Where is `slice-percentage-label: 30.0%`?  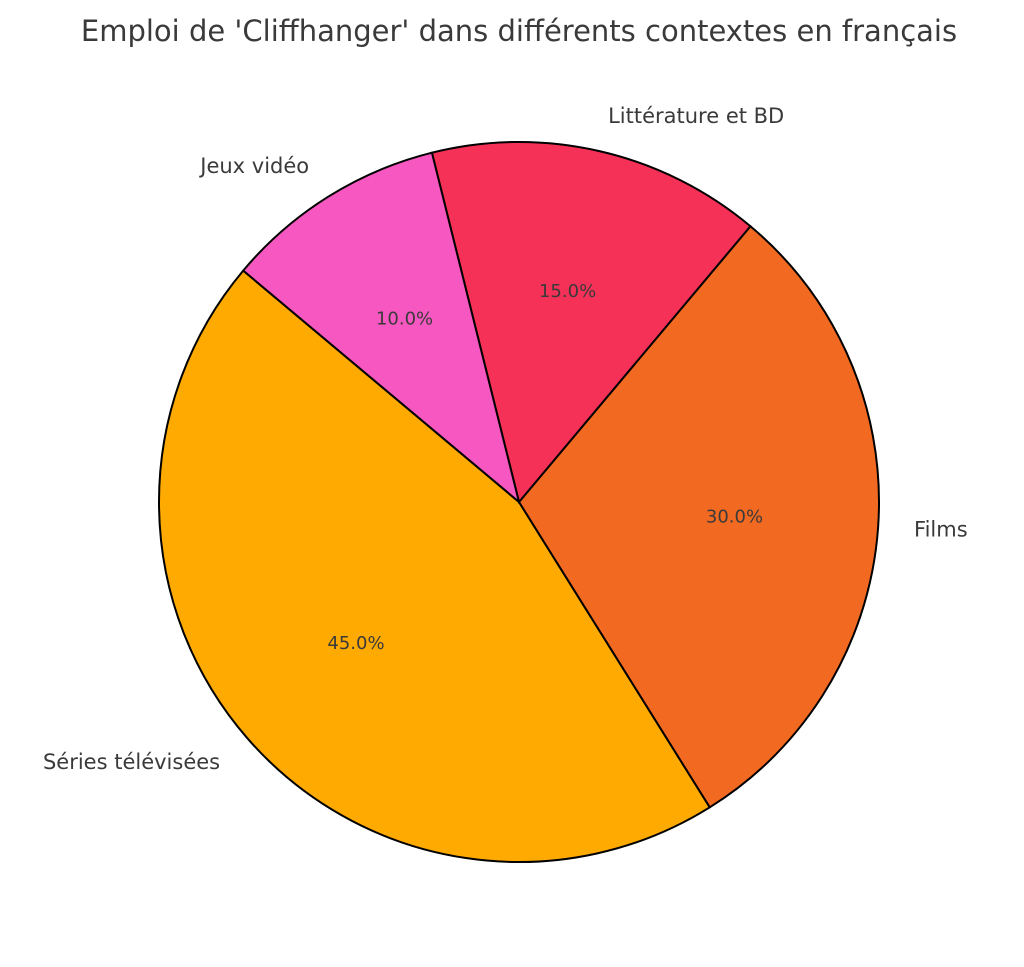
slice-percentage-label: 30.0% is located at coordinates (734, 517).